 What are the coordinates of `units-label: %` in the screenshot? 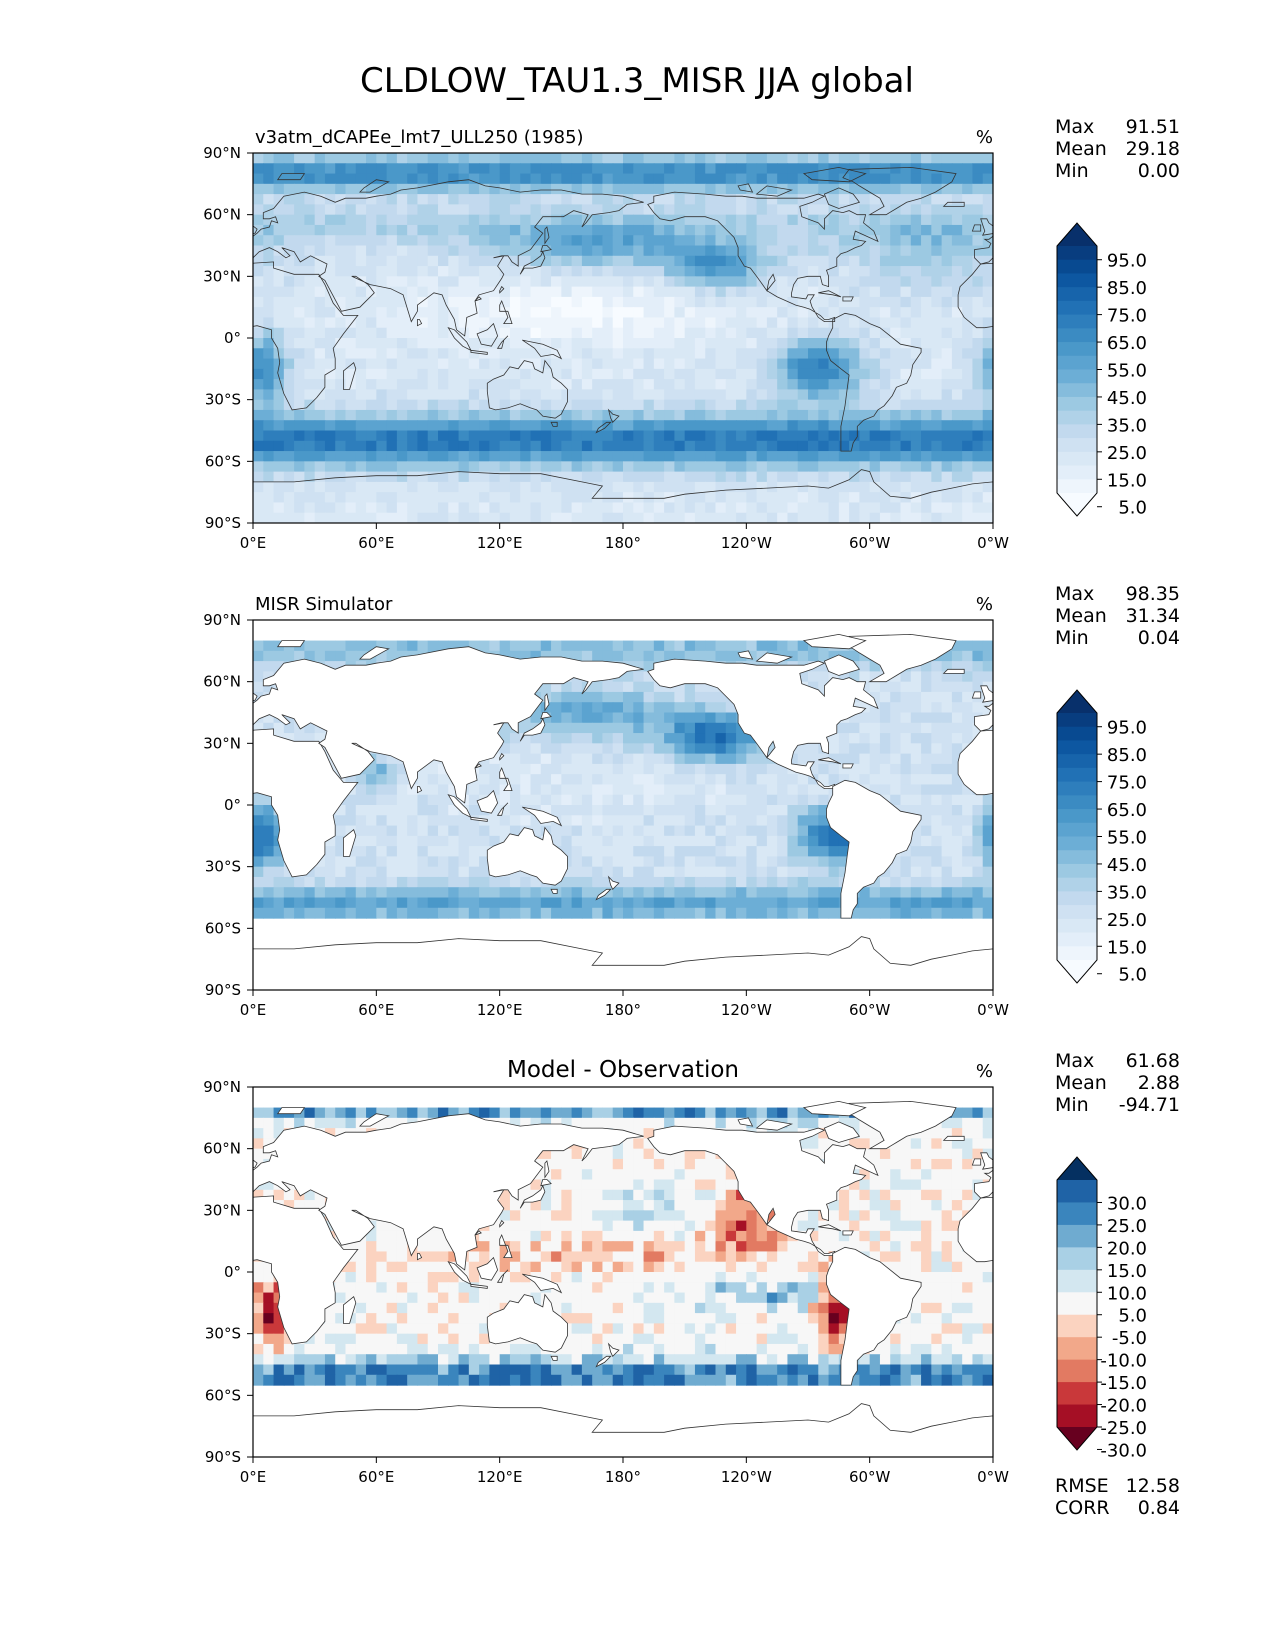 It's located at (984, 137).